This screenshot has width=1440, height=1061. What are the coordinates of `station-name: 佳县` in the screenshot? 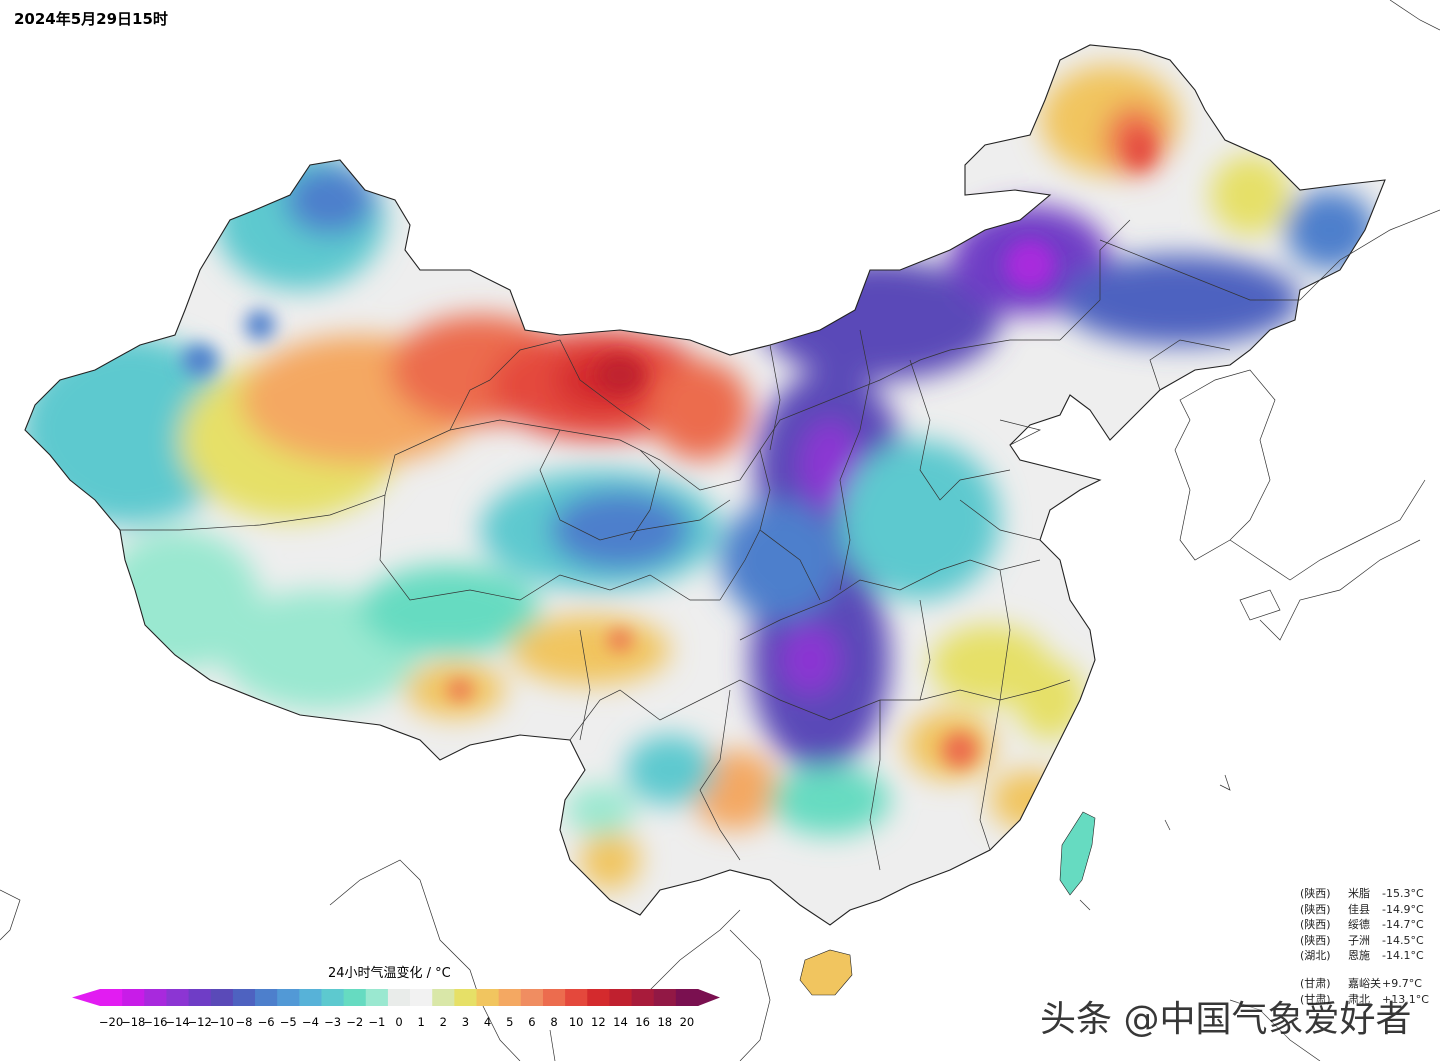 It's located at (1359, 909).